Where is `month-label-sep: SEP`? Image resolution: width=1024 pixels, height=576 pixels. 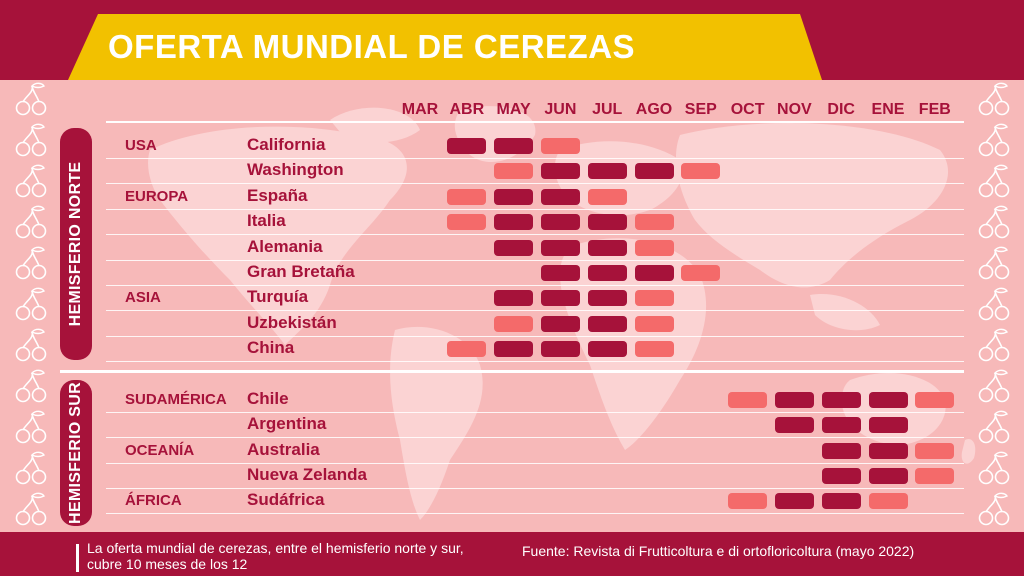 month-label-sep: SEP is located at coordinates (700, 109).